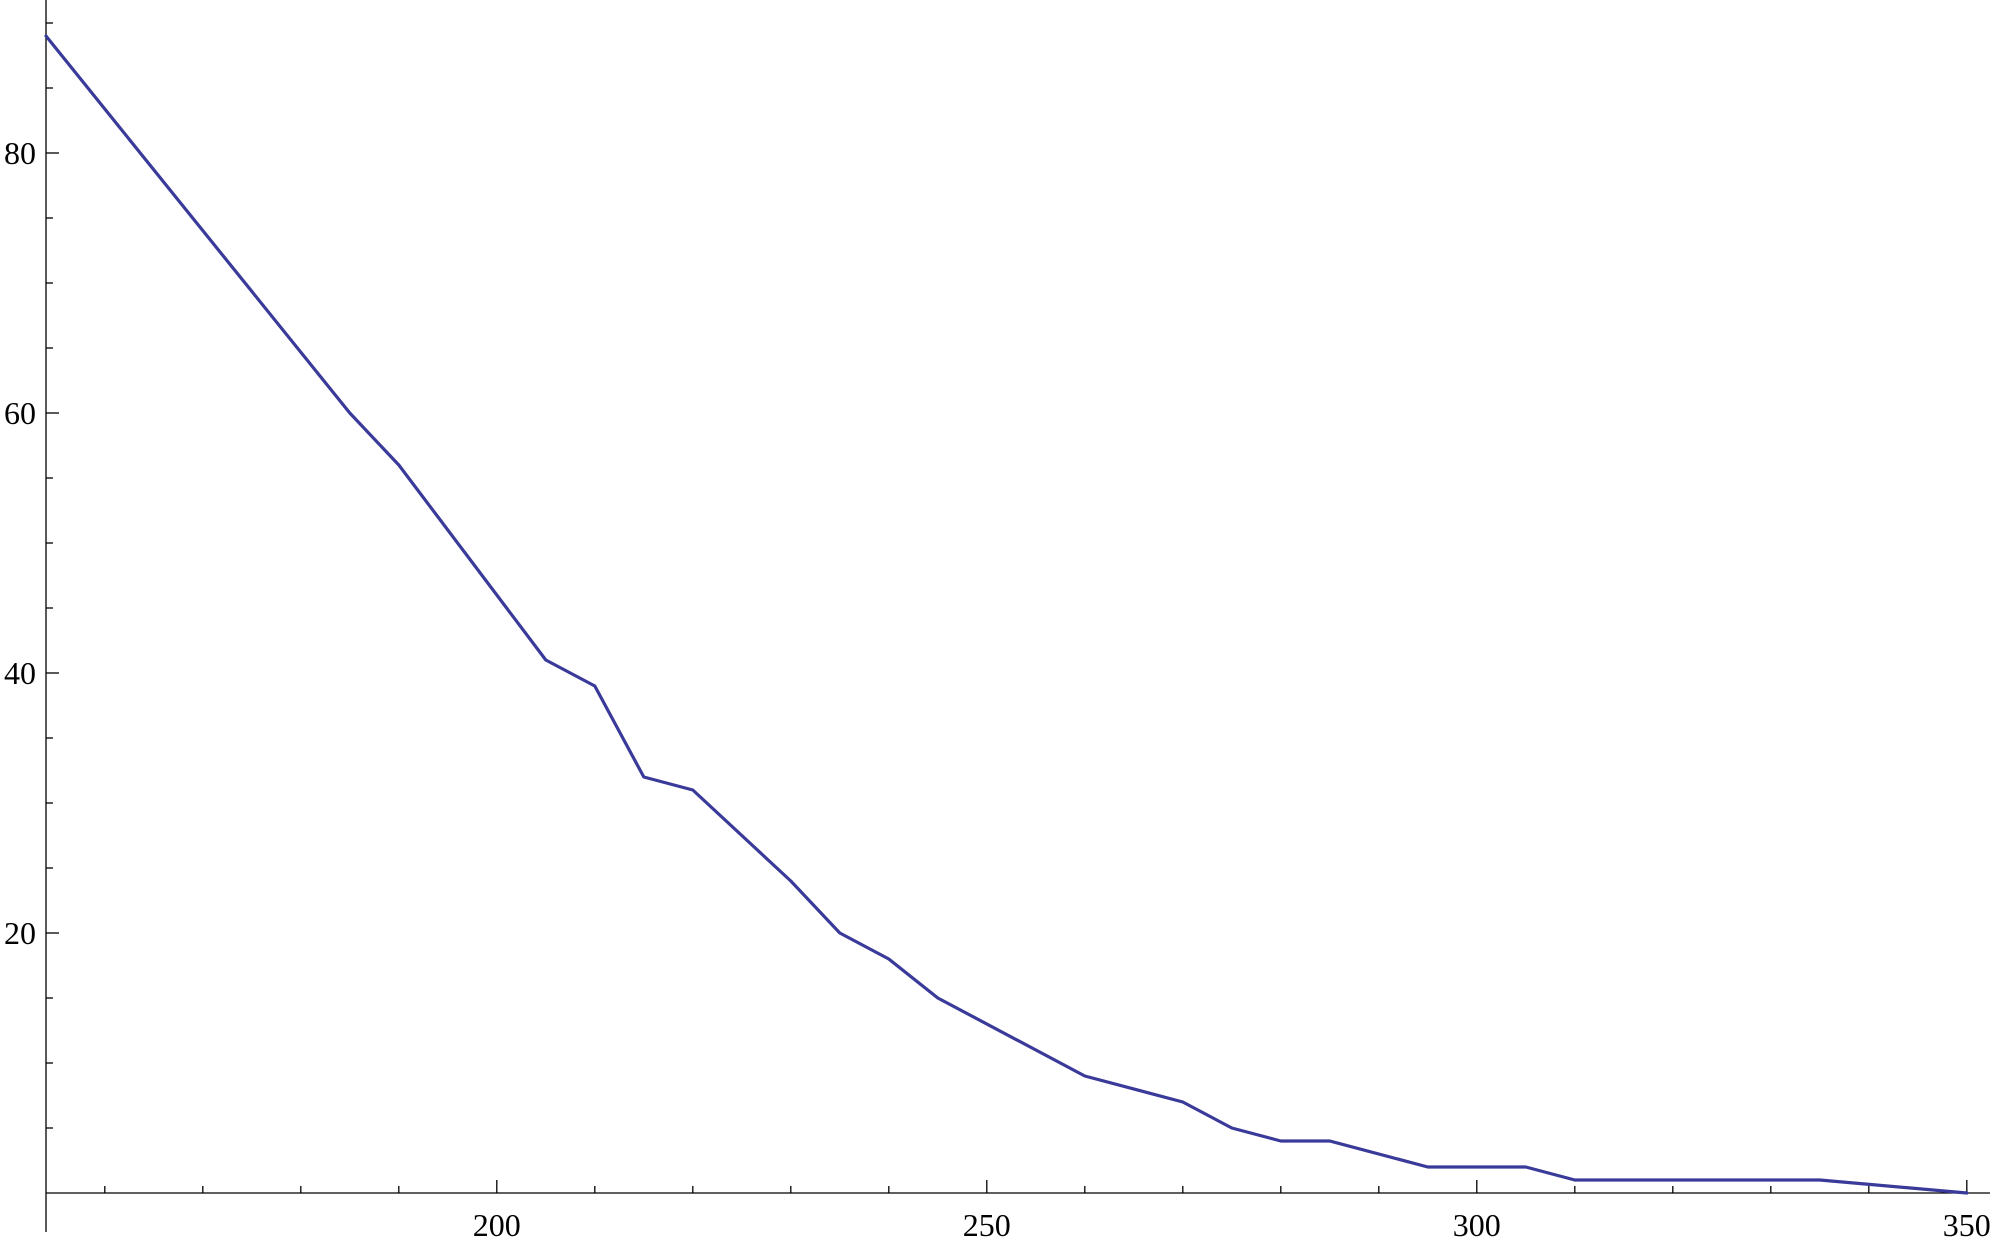  What do you see at coordinates (20, 153) in the screenshot?
I see `y-tick-label: 80` at bounding box center [20, 153].